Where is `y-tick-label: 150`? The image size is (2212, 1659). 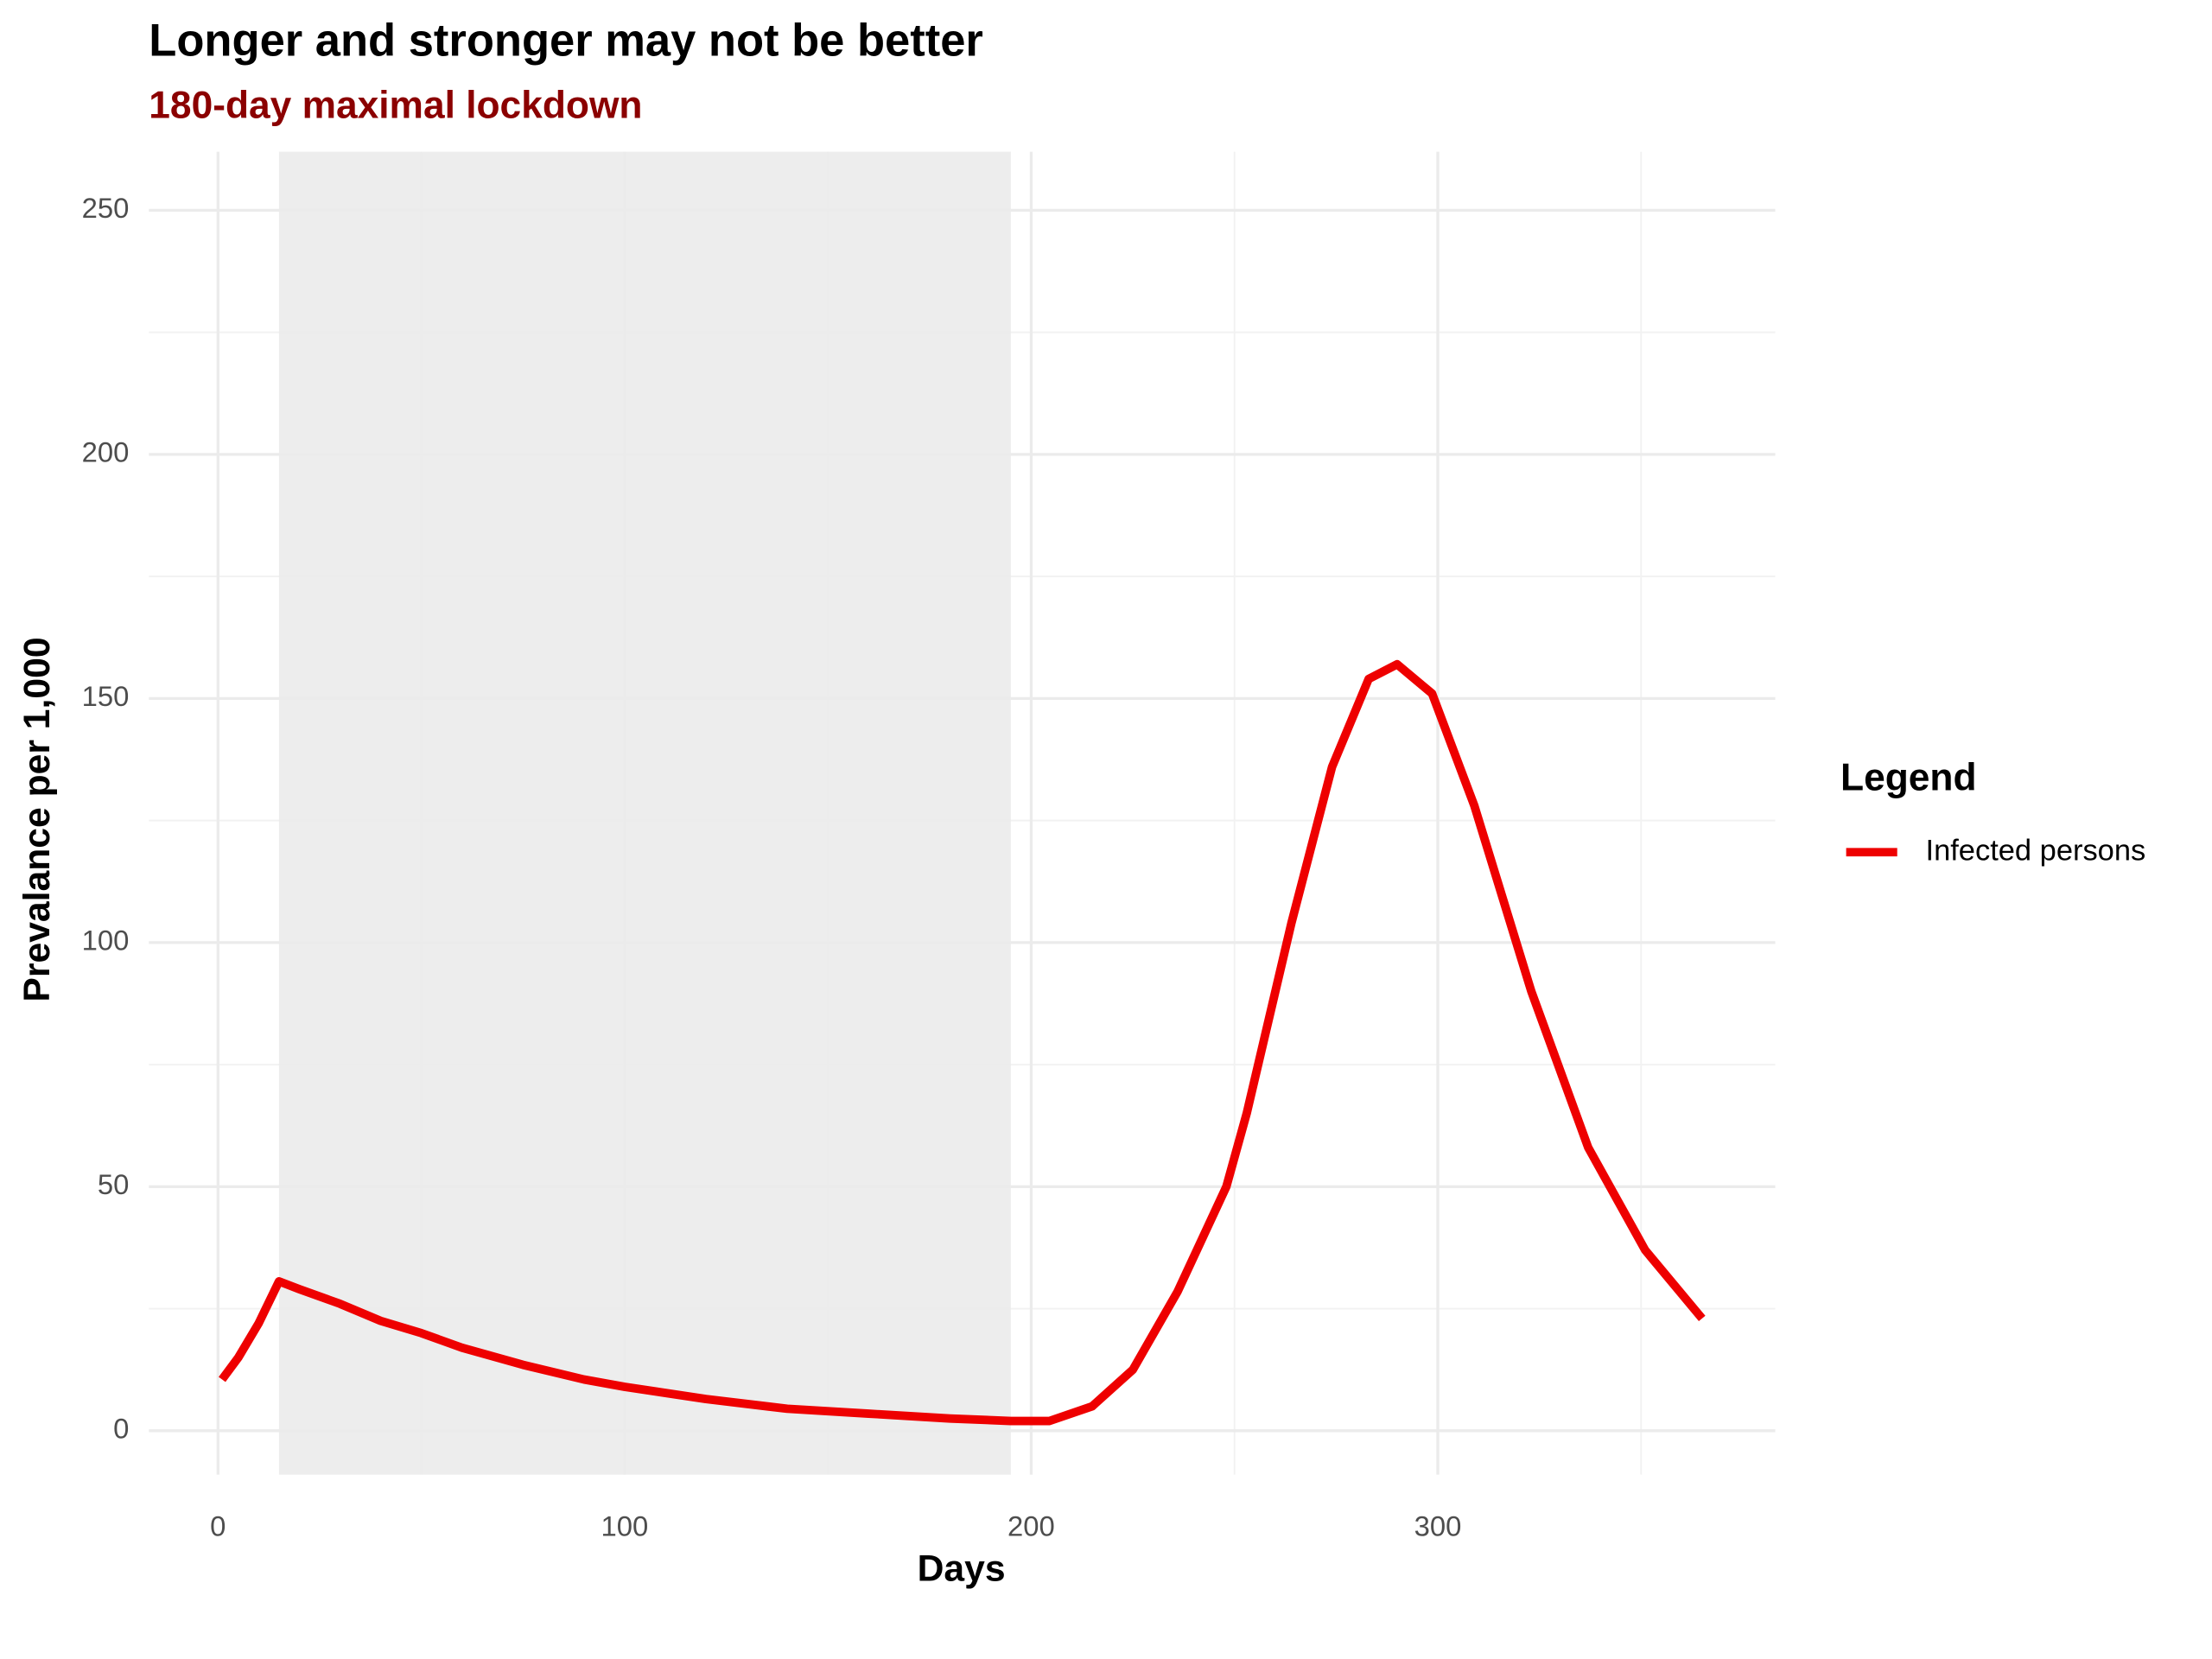
y-tick-label: 150 is located at coordinates (106, 696).